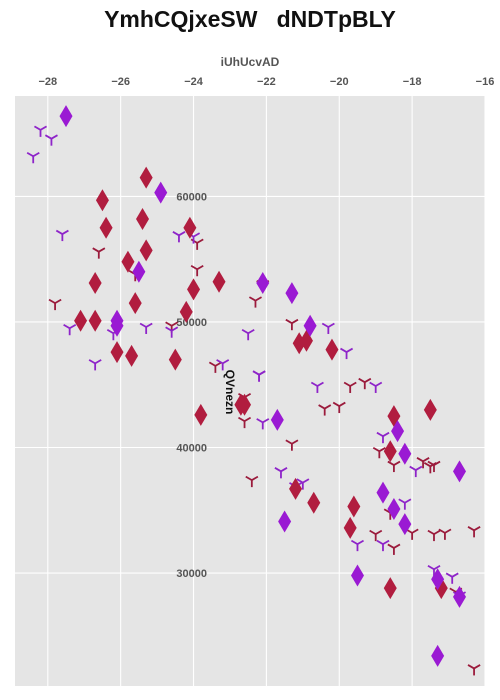  What do you see at coordinates (191, 574) in the screenshot?
I see `y-tick-label: 30000` at bounding box center [191, 574].